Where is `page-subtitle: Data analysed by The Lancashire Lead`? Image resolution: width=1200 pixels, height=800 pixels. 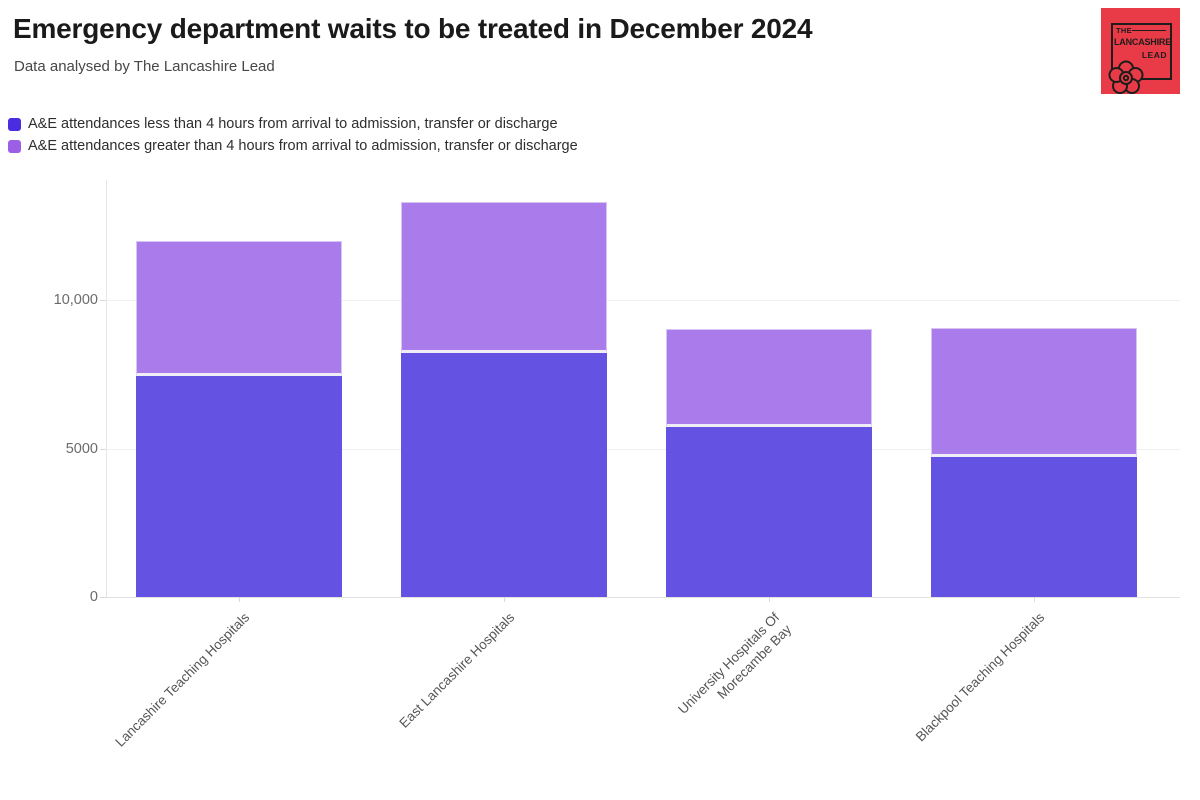 page-subtitle: Data analysed by The Lancashire Lead is located at coordinates (144, 66).